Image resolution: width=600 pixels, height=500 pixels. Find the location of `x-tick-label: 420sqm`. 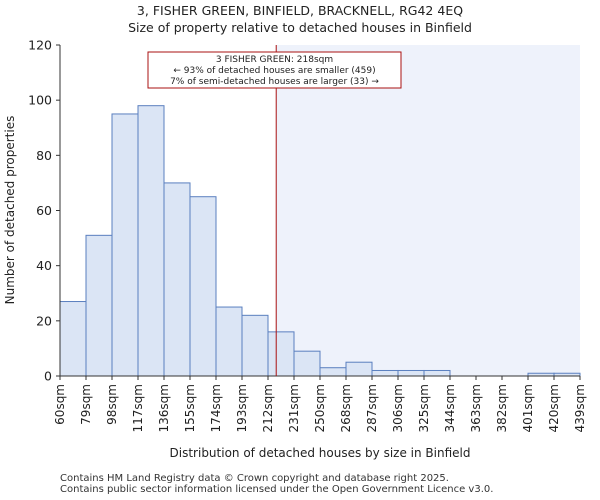

x-tick-label: 420sqm is located at coordinates (554, 408).